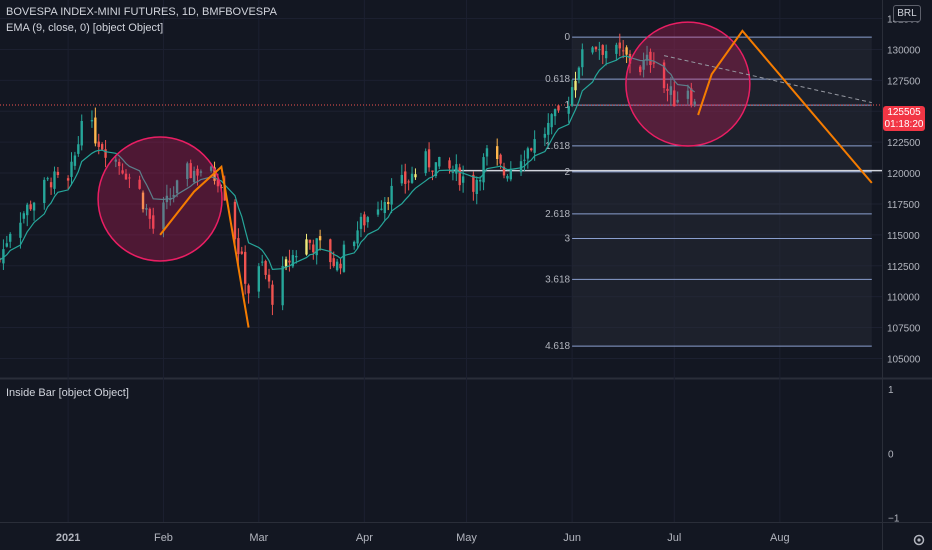  Describe the element at coordinates (891, 390) in the screenshot. I see `lower-tick-label: 1` at that location.